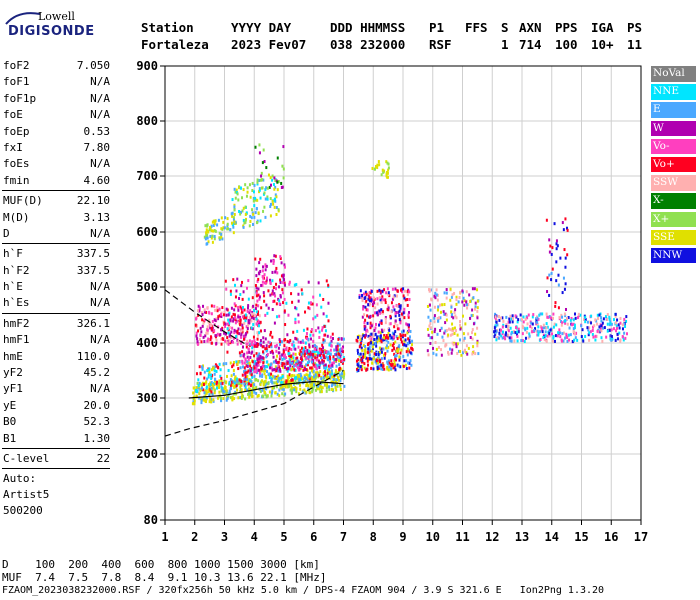 This screenshot has width=700, height=600. What do you see at coordinates (635, 27) in the screenshot?
I see `header-label: PS` at bounding box center [635, 27].